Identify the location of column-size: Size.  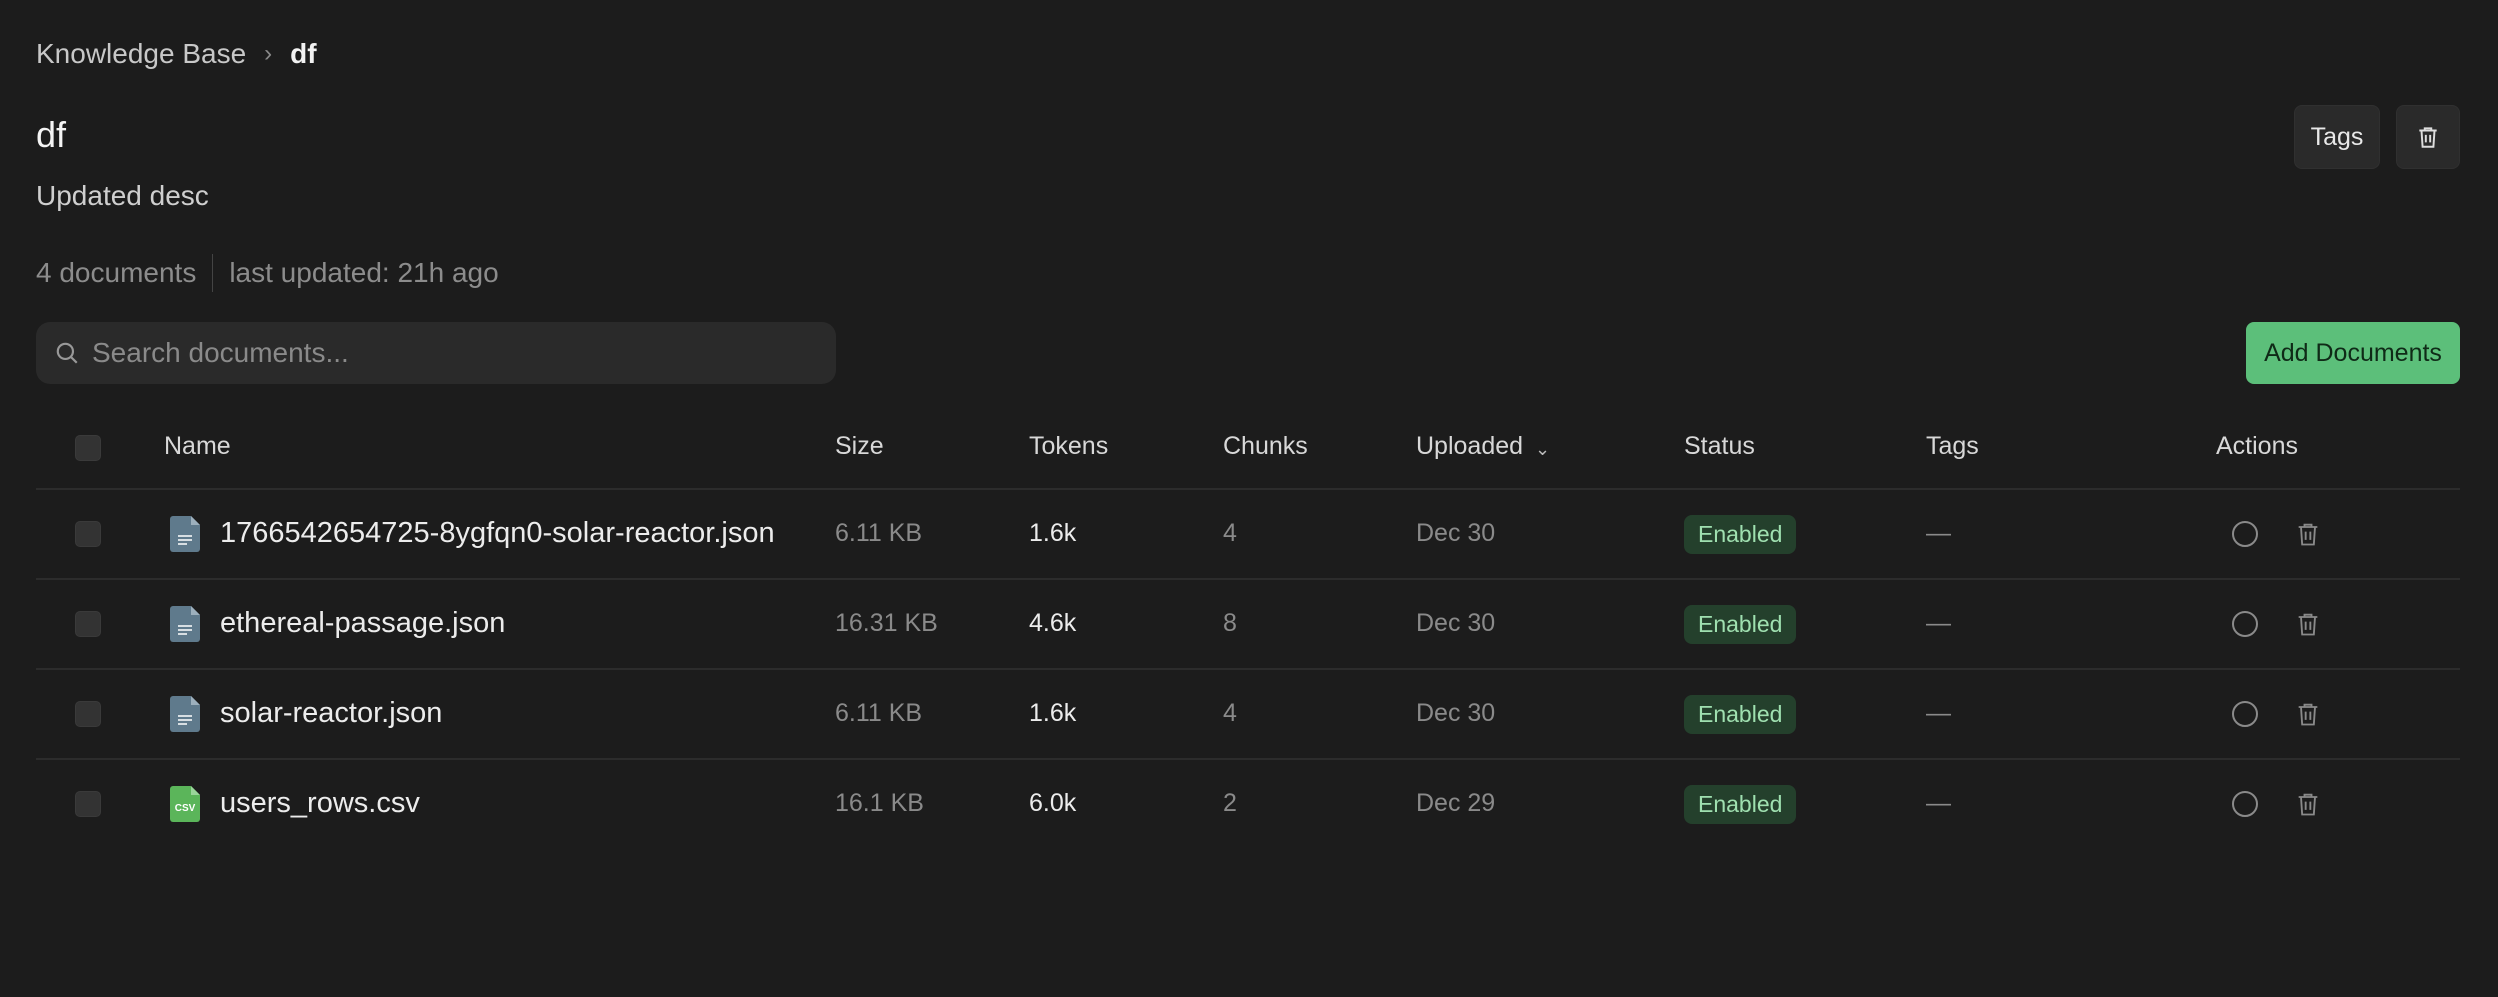
(859, 446).